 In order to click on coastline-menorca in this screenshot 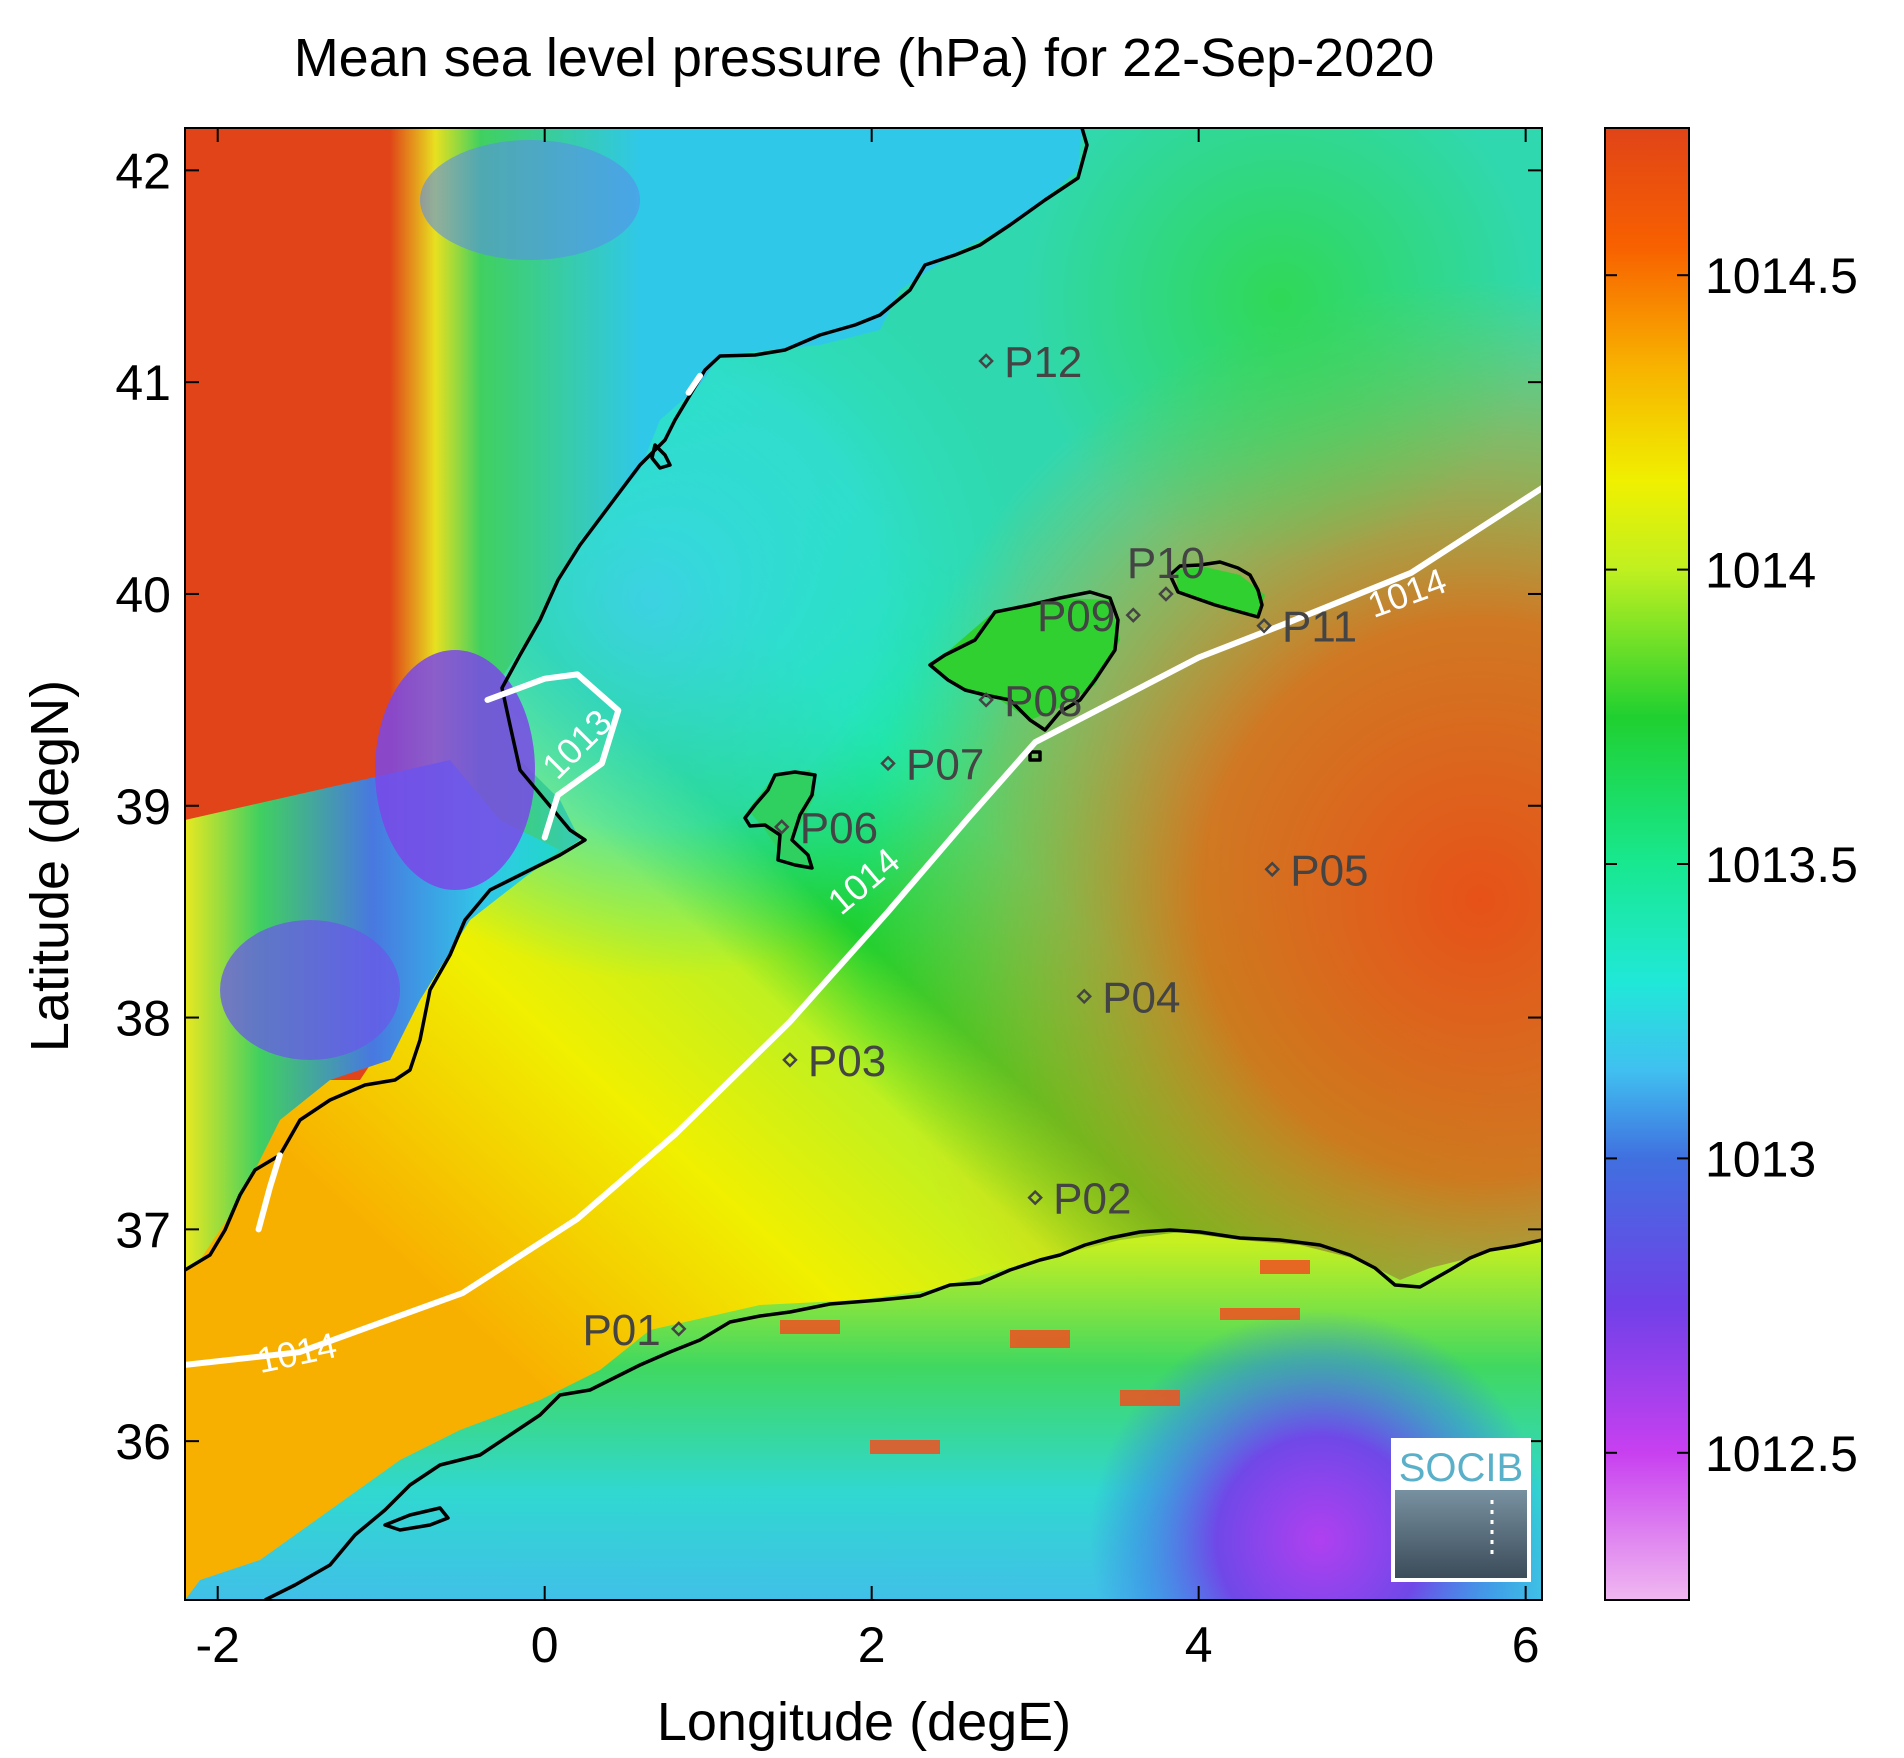, I will do `click(1216, 589)`.